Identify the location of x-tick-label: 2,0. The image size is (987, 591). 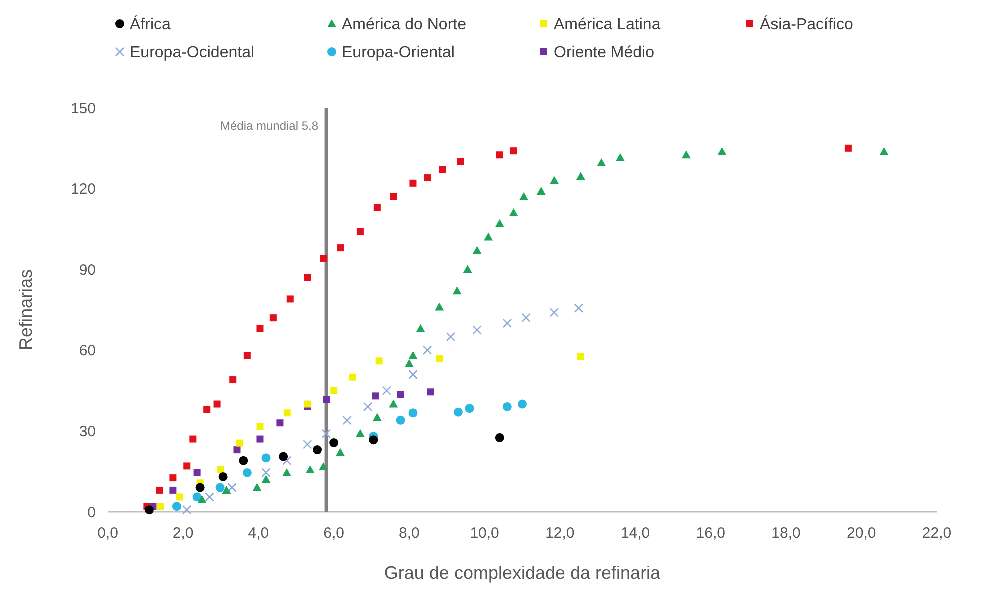
(183, 533).